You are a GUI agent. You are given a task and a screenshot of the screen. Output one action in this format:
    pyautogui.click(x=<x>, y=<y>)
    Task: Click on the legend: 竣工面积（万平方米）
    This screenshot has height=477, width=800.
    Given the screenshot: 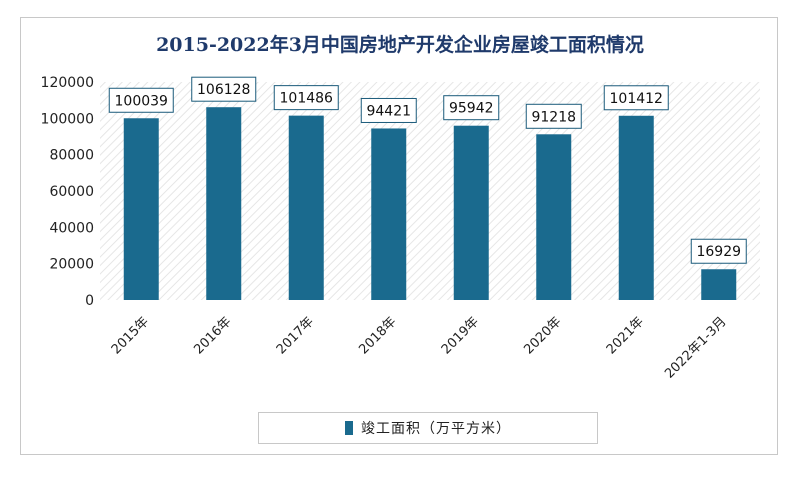 What is the action you would take?
    pyautogui.click(x=428, y=428)
    